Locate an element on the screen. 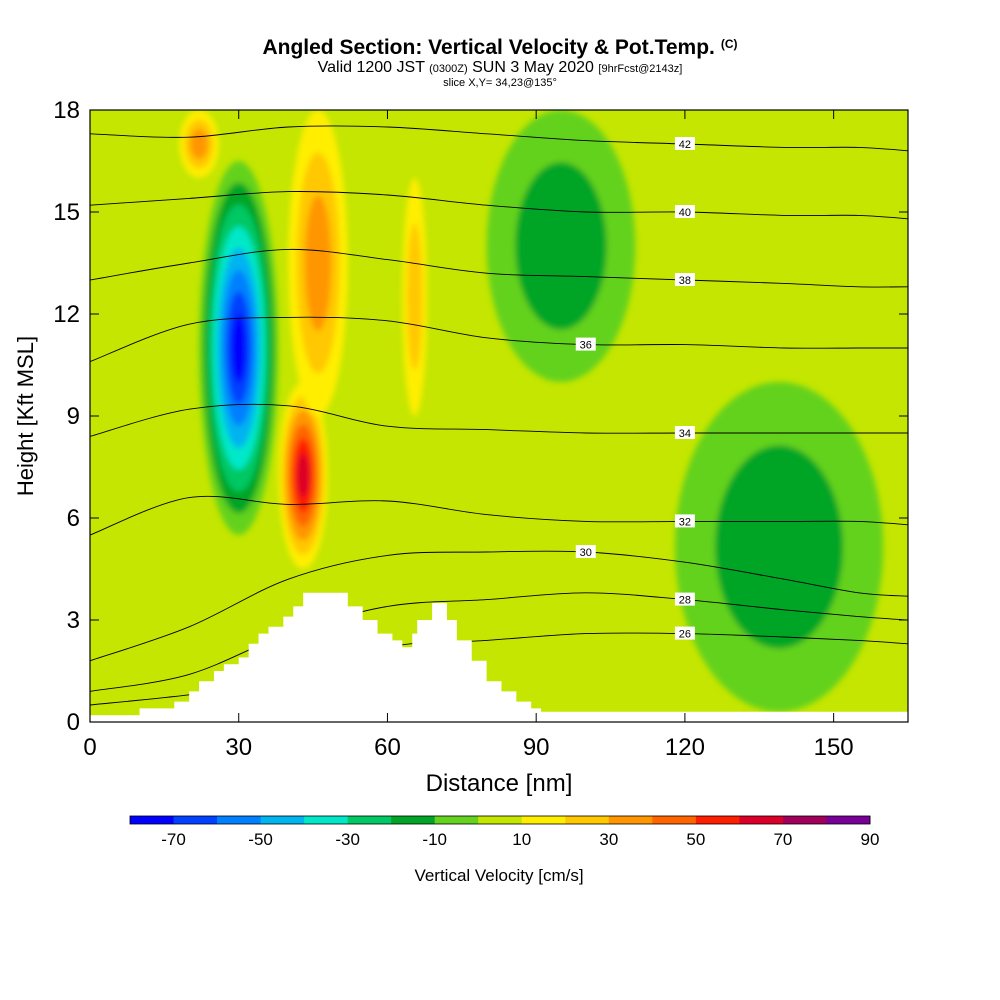 The width and height of the screenshot is (1000, 1000). y-tick-label: 12 is located at coordinates (66, 314).